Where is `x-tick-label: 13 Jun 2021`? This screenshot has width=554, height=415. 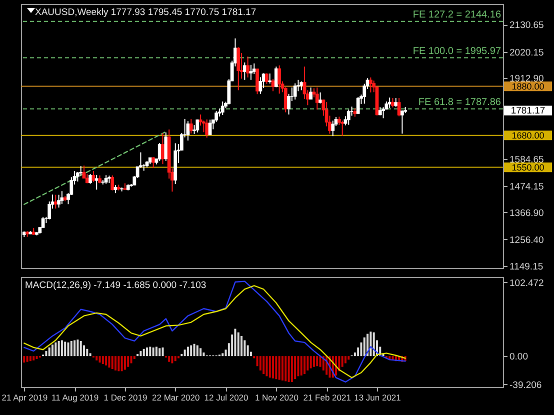 x-tick-label: 13 Jun 2021 is located at coordinates (378, 397).